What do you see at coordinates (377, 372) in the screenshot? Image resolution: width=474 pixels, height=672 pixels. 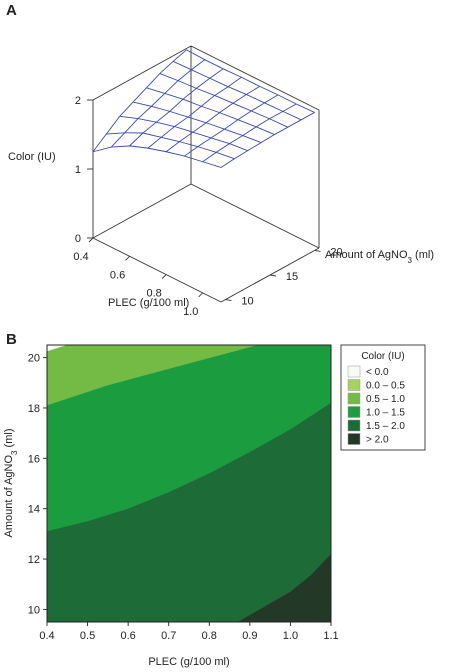 I see `legend-entry-label: < 0.0` at bounding box center [377, 372].